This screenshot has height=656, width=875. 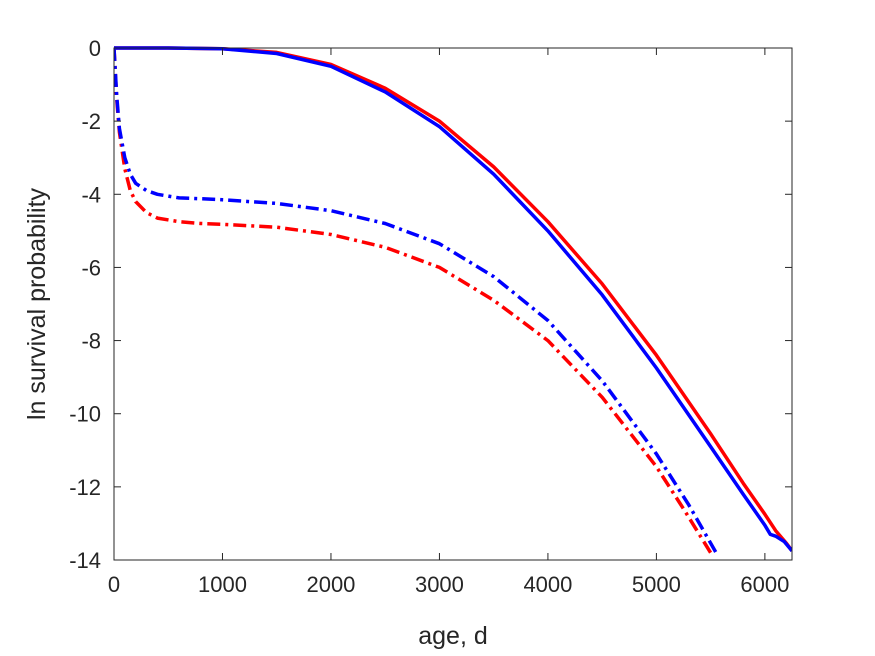 What do you see at coordinates (91, 194) in the screenshot?
I see `y-tick-label: -4` at bounding box center [91, 194].